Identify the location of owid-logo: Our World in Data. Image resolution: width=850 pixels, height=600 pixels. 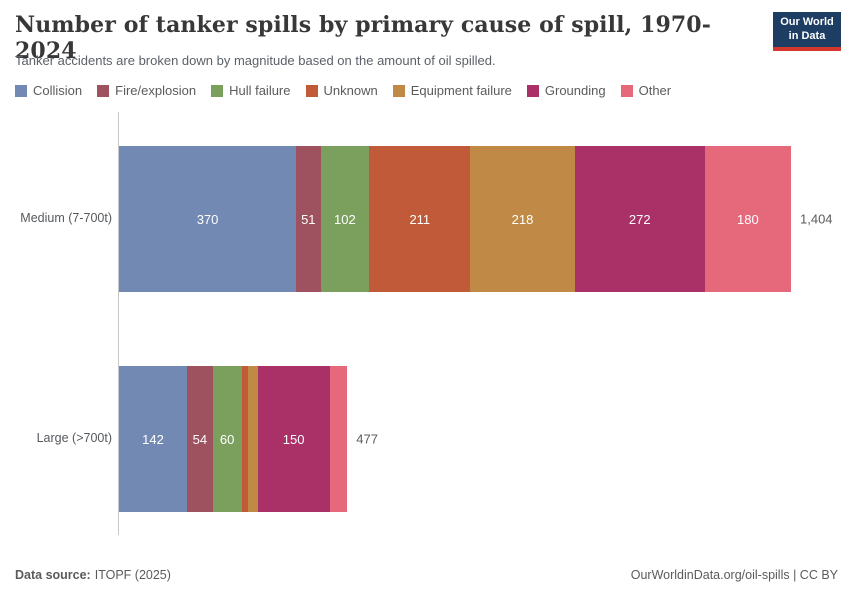
(807, 31).